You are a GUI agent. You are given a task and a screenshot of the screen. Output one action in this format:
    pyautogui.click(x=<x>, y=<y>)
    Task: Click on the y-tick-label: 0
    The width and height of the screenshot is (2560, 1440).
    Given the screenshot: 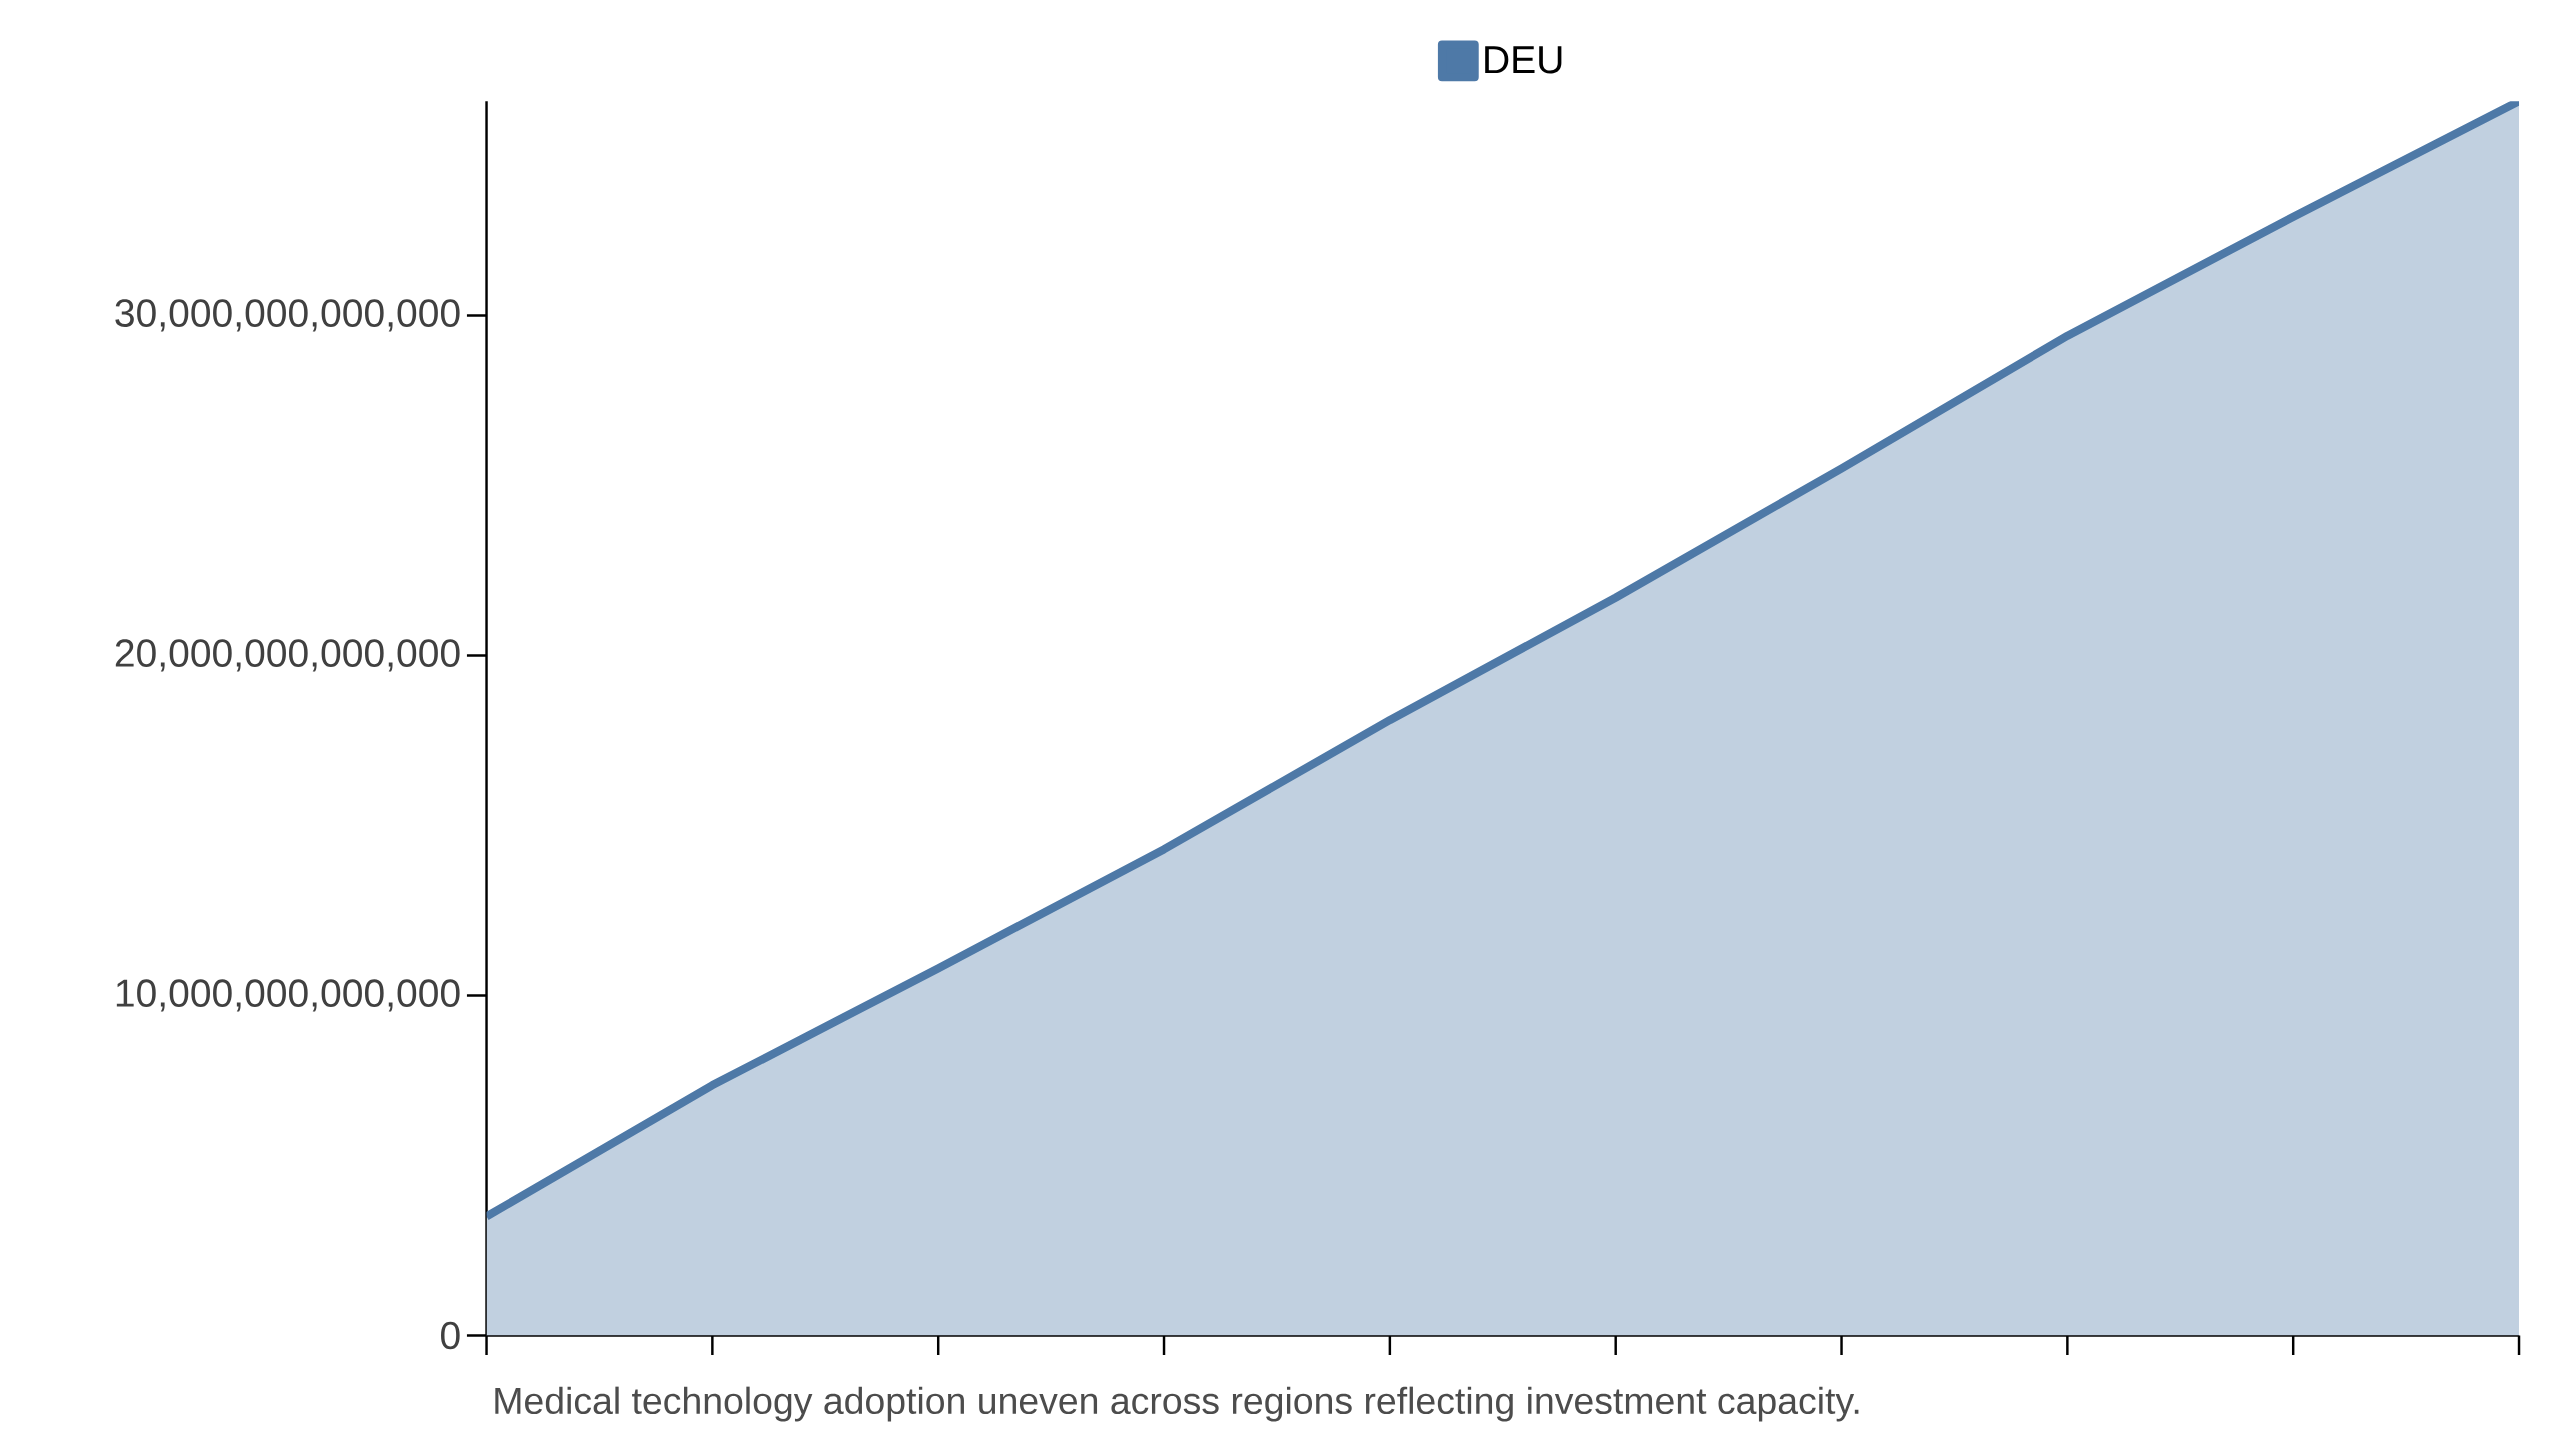 What is the action you would take?
    pyautogui.click(x=450, y=1335)
    